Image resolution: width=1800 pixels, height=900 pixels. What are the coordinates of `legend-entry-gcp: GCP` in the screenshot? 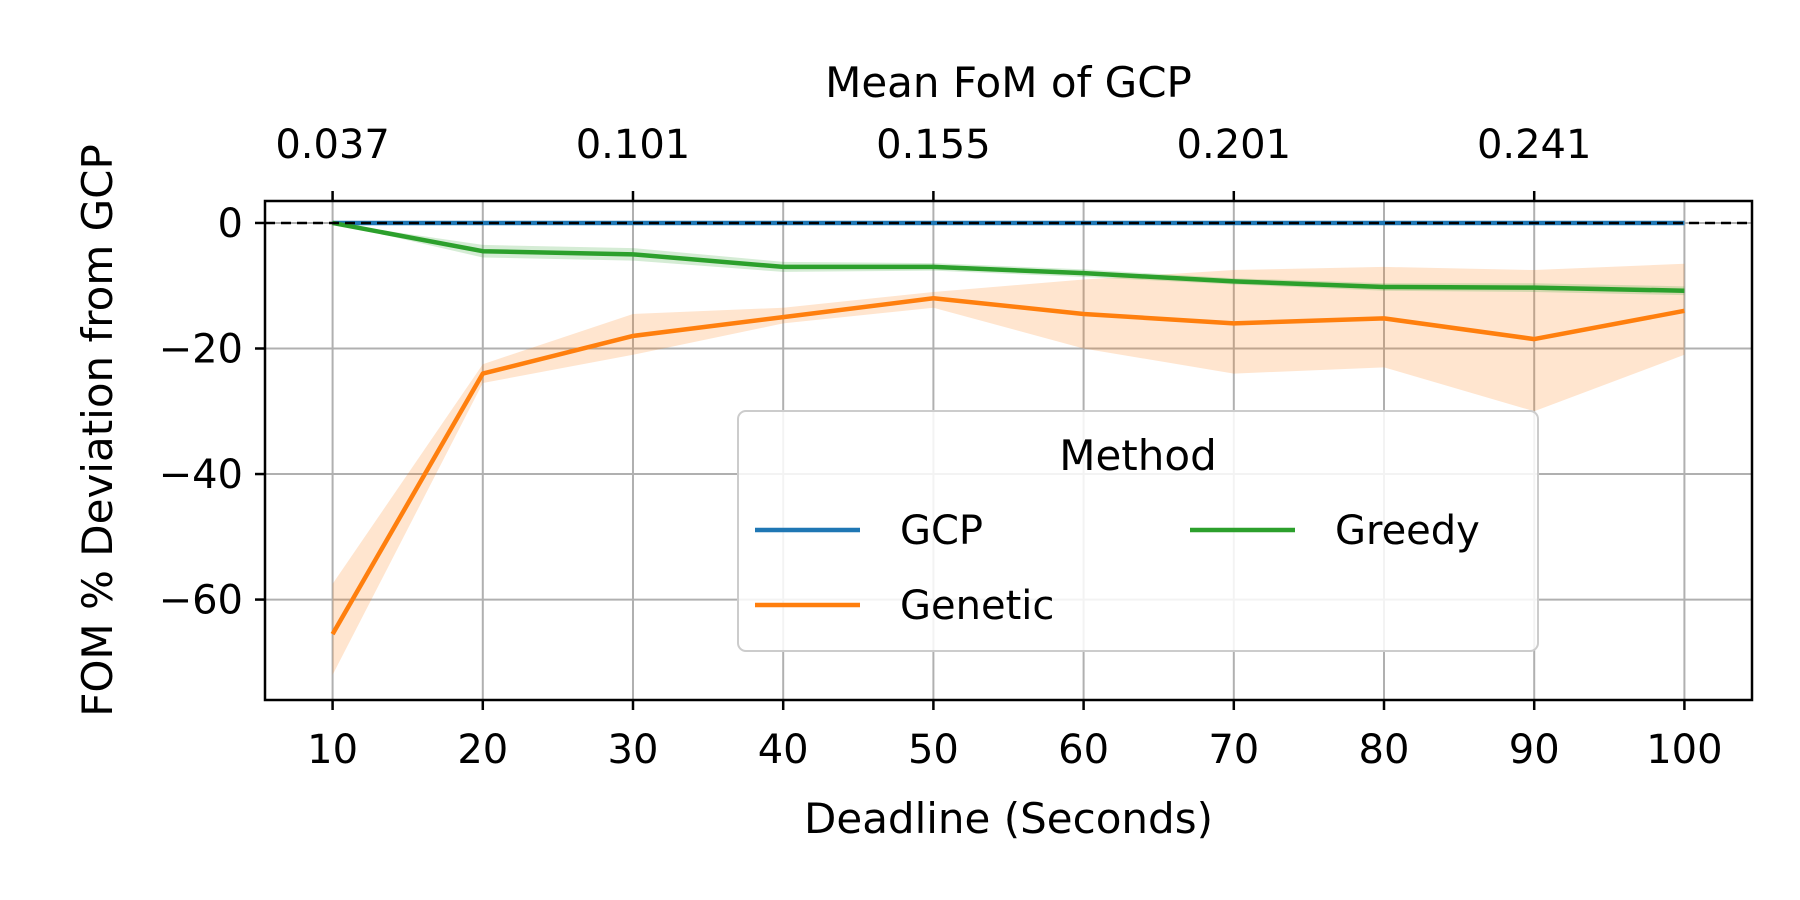 It's located at (869, 531).